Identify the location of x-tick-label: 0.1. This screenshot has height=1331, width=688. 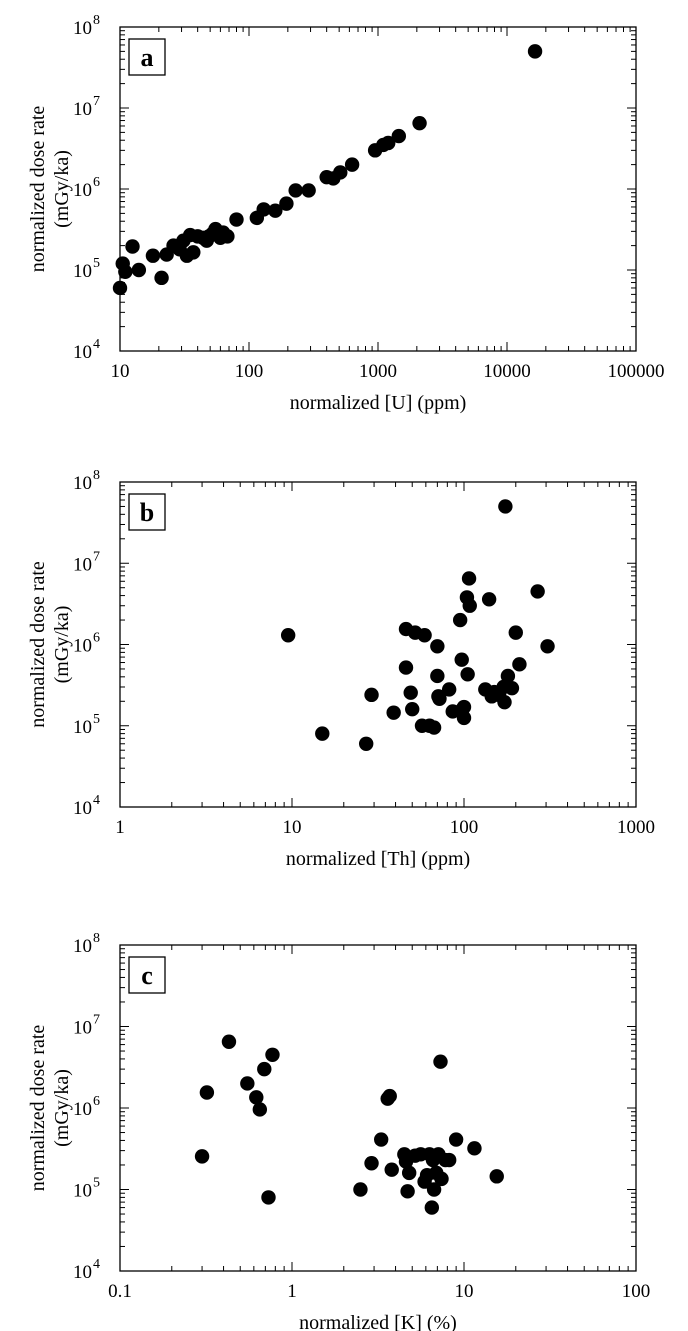
(120, 1291).